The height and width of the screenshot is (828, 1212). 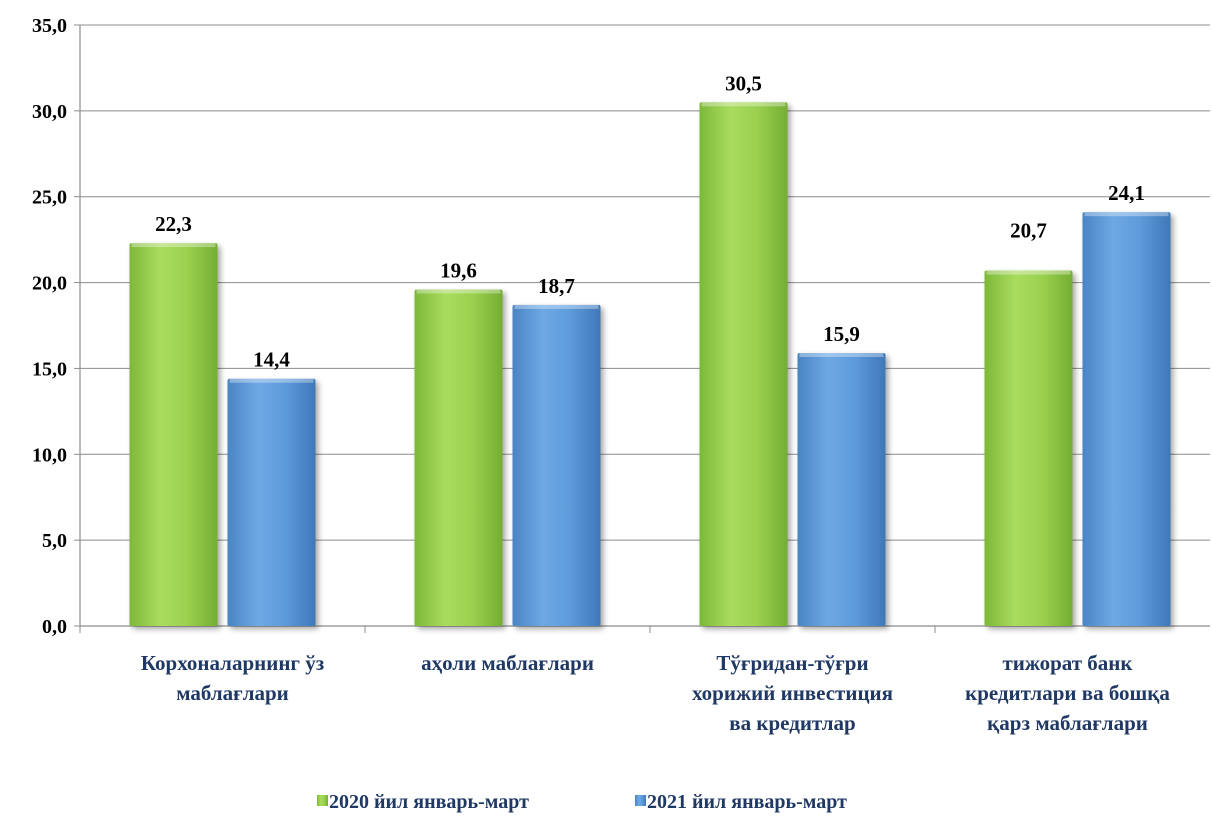 I want to click on y-tick-label: 35,0, so click(x=49, y=26).